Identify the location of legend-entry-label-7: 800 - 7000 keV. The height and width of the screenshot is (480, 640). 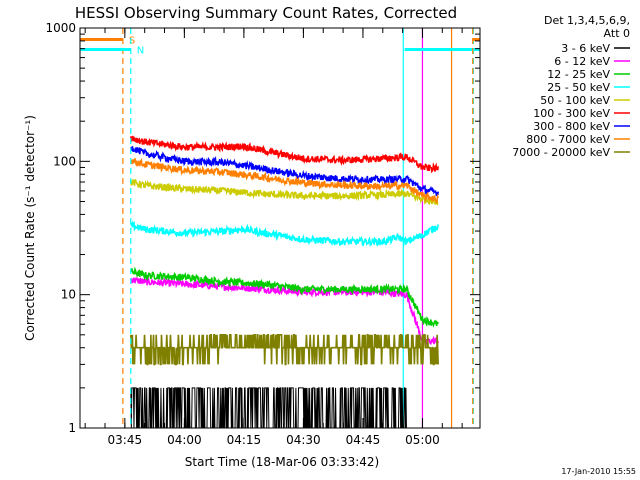
(568, 139).